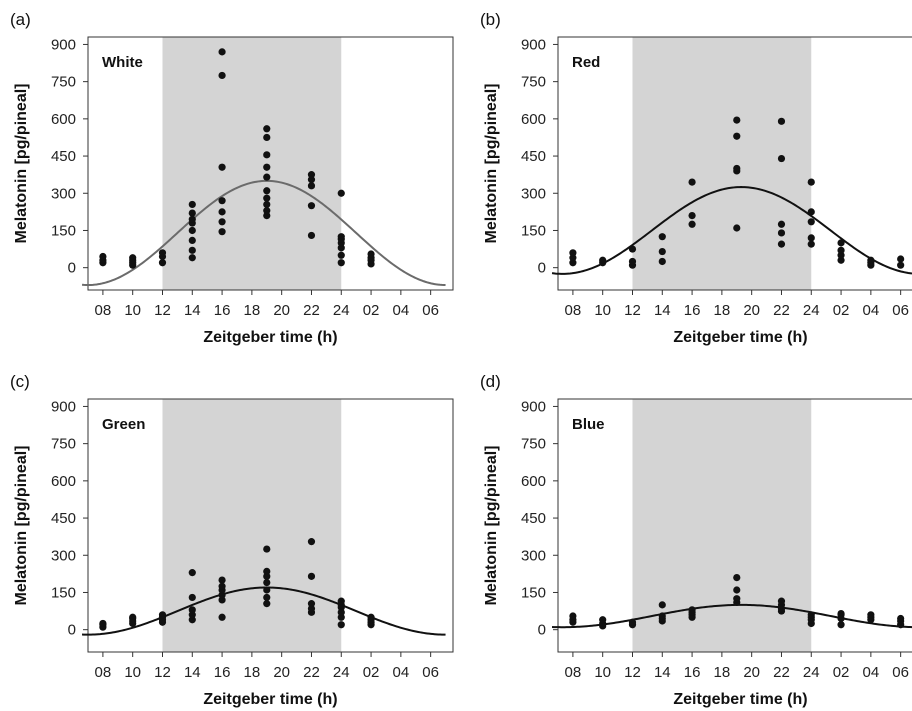 This screenshot has height=711, width=912. I want to click on y-tick-label: 0, so click(542, 630).